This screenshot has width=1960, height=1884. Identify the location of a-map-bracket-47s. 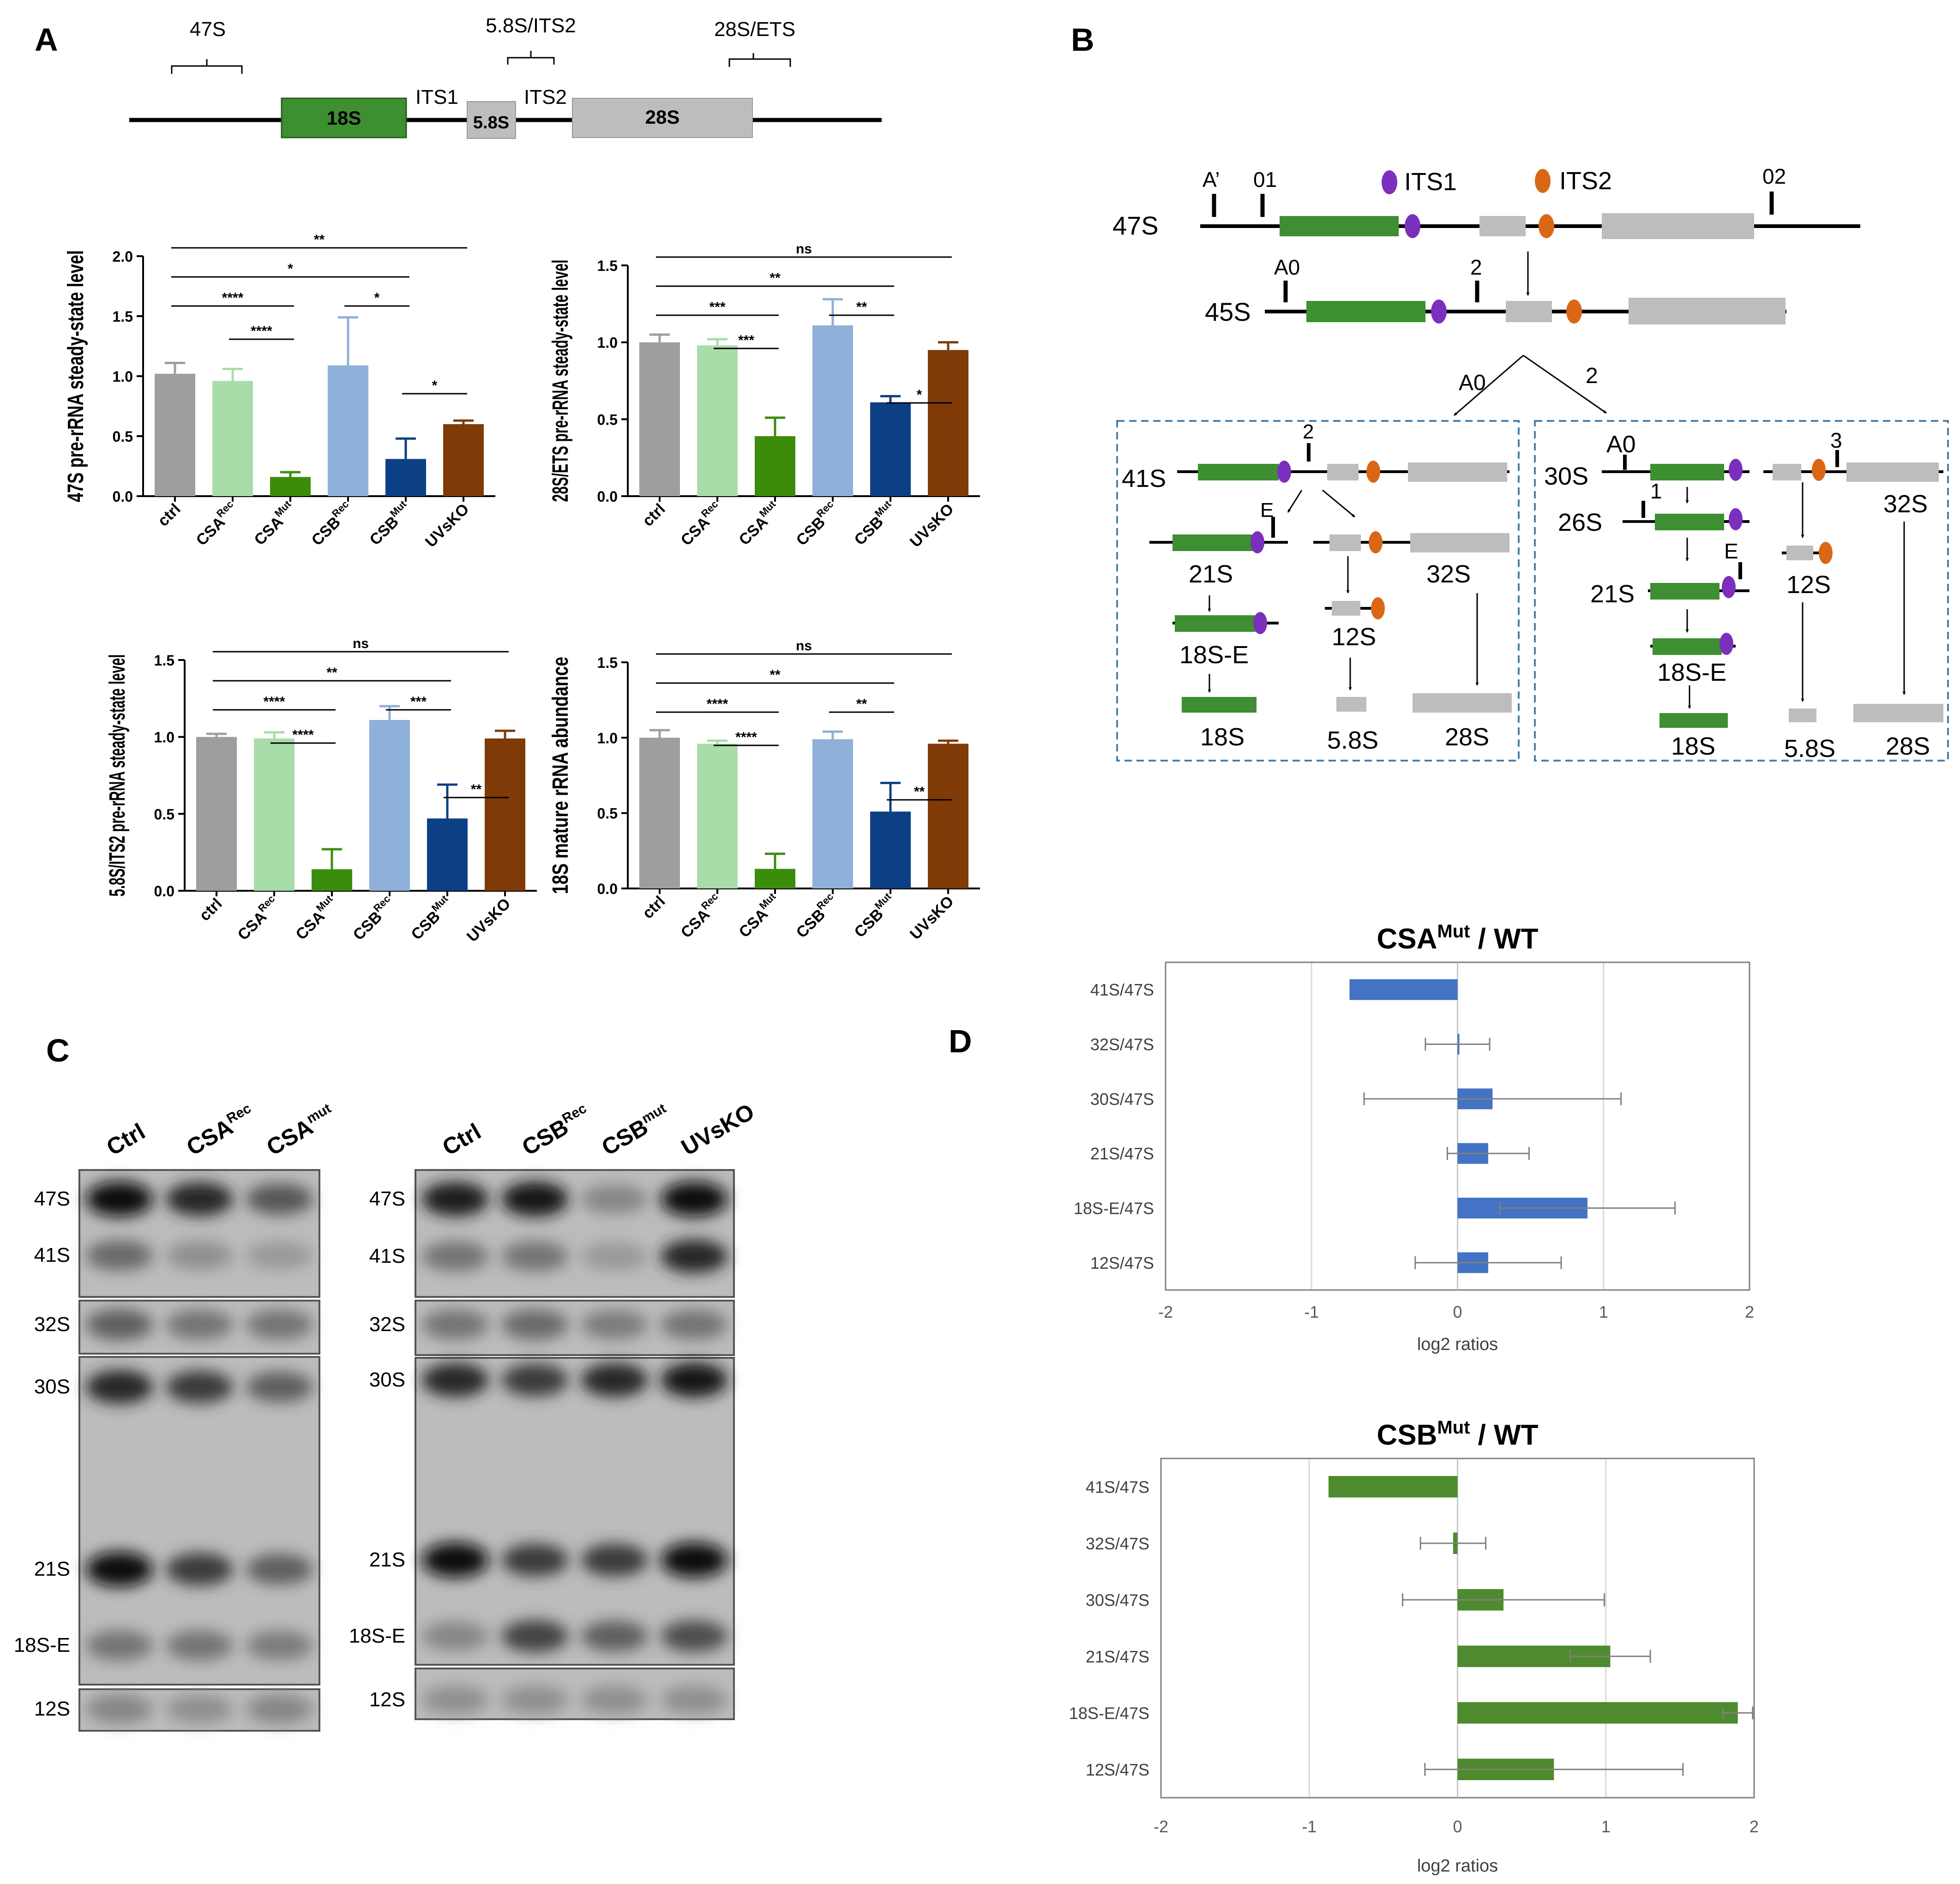
(207, 66).